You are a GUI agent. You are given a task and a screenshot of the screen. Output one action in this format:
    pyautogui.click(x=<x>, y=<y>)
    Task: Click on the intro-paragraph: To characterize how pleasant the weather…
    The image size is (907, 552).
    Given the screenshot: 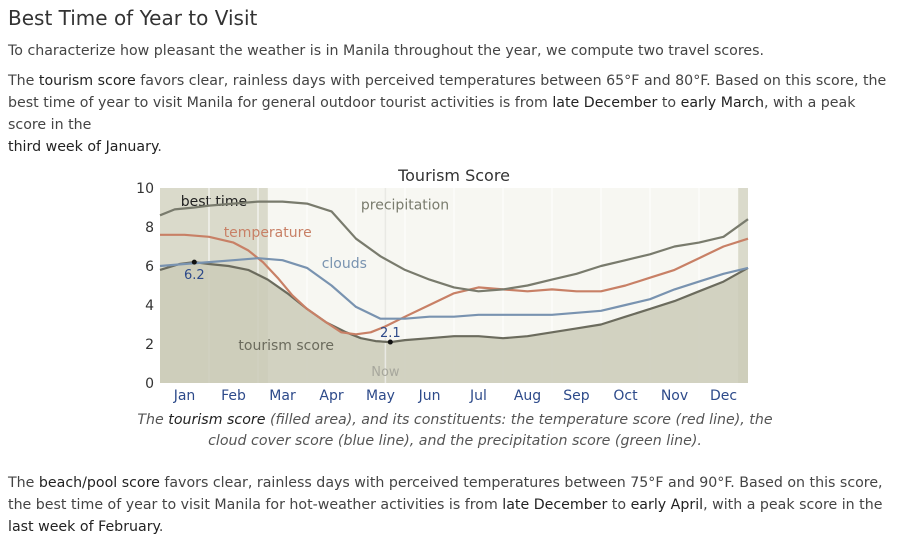 What is the action you would take?
    pyautogui.click(x=386, y=51)
    